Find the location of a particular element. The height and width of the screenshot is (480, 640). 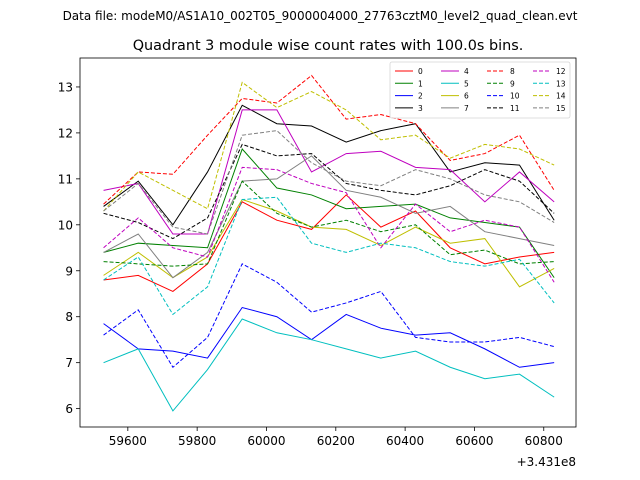

y-axis: 6 7 8 9 10 11 12 13 is located at coordinates (69, 248).